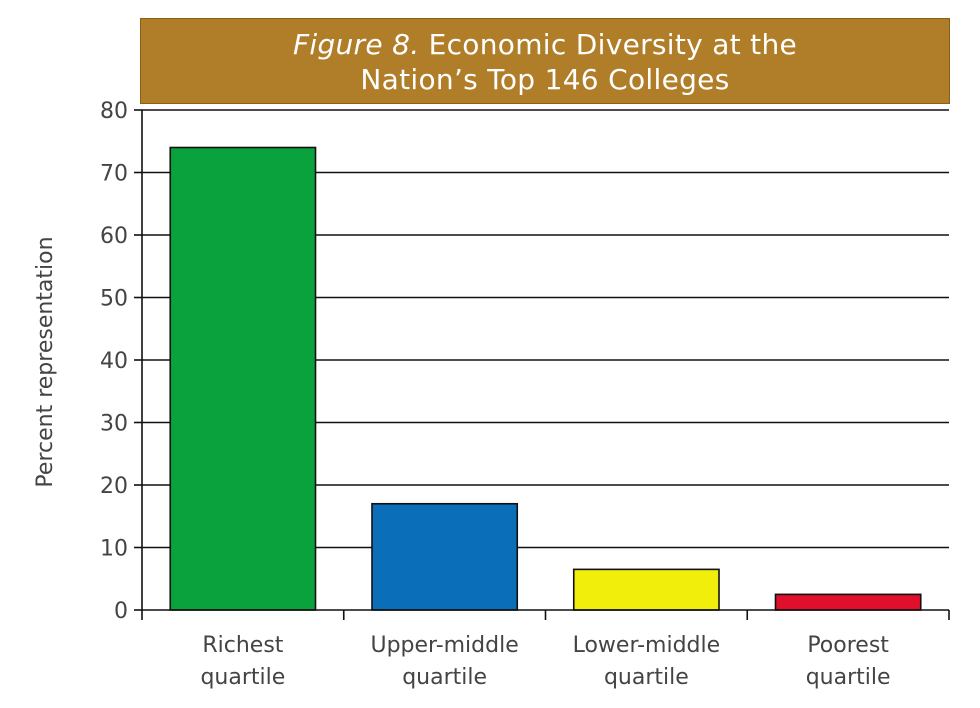 The height and width of the screenshot is (708, 980). I want to click on y-tick-label-20: 20, so click(114, 486).